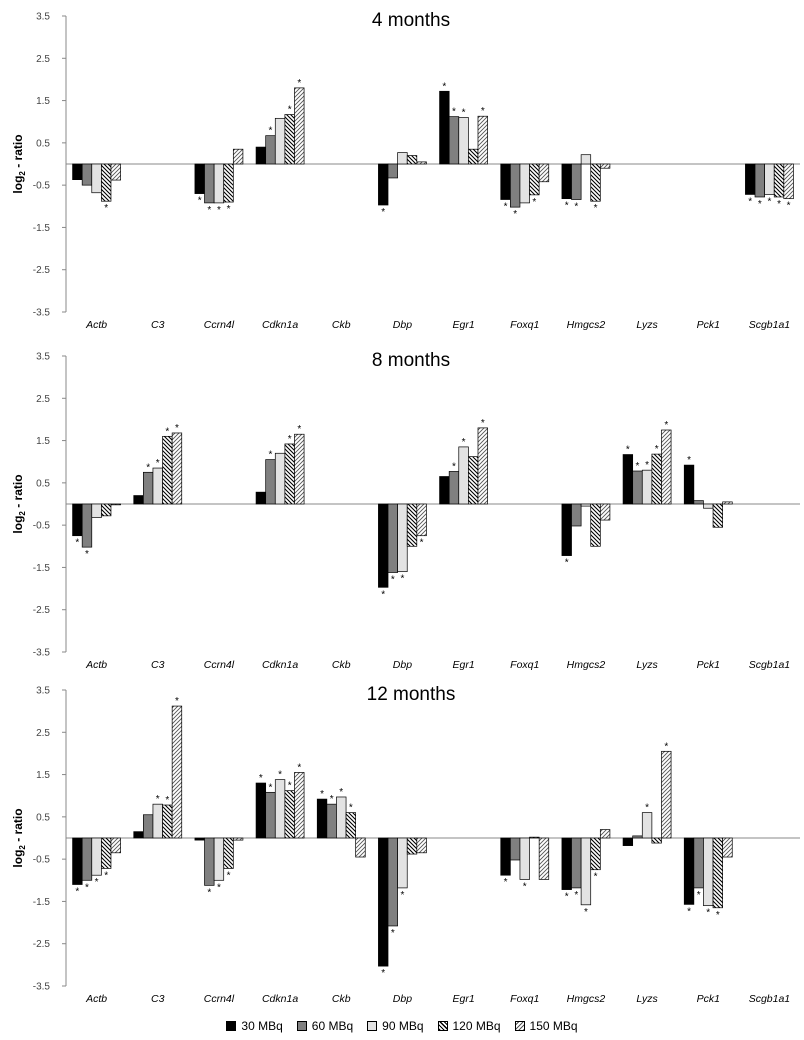 The image size is (804, 1040). I want to click on category-label-cdkn1a: Cdkn1a, so click(280, 665).